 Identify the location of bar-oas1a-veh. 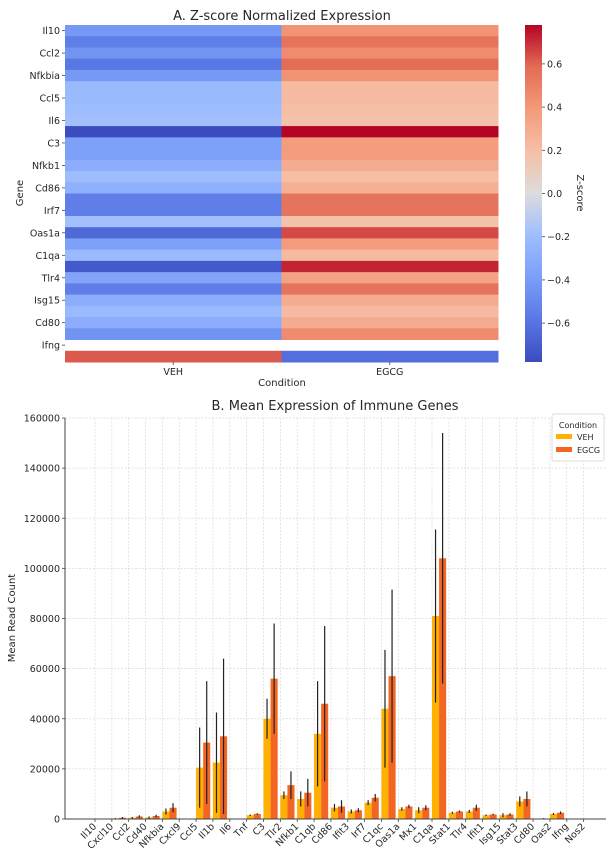
(402, 813).